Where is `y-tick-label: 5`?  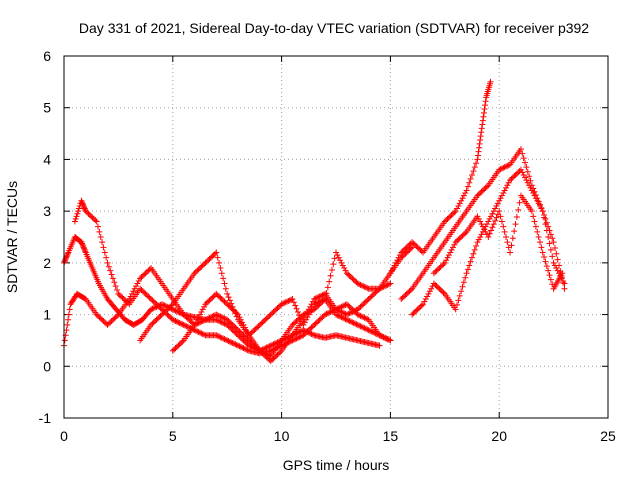
y-tick-label: 5 is located at coordinates (47, 108).